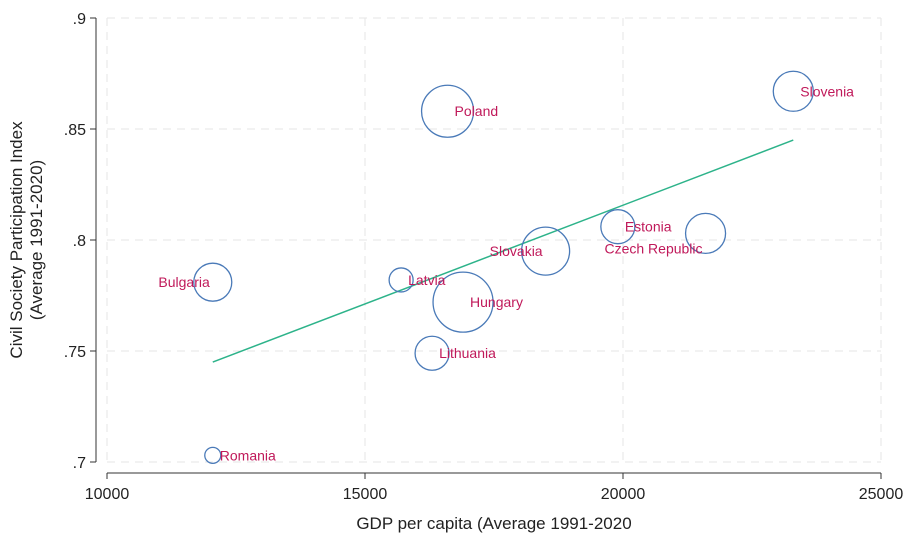 This screenshot has width=913, height=539. What do you see at coordinates (79, 19) in the screenshot?
I see `y-tick-label: .9` at bounding box center [79, 19].